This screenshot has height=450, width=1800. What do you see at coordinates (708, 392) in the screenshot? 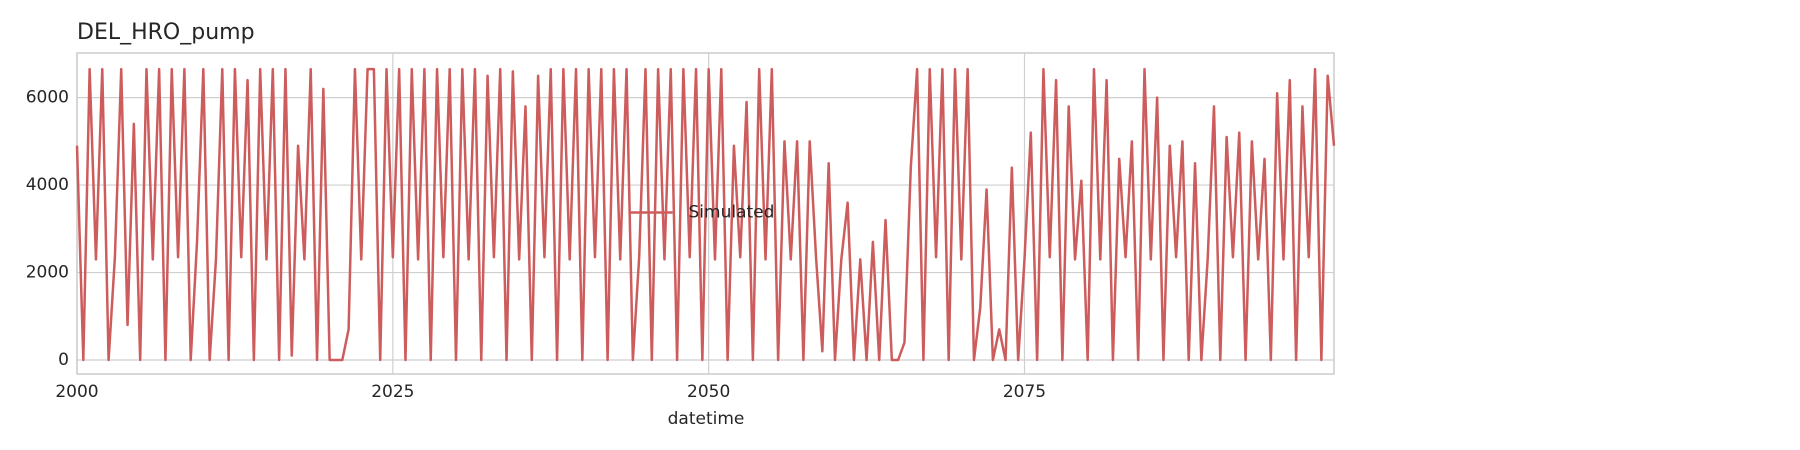
I see `x-tick-label: 2050` at bounding box center [708, 392].